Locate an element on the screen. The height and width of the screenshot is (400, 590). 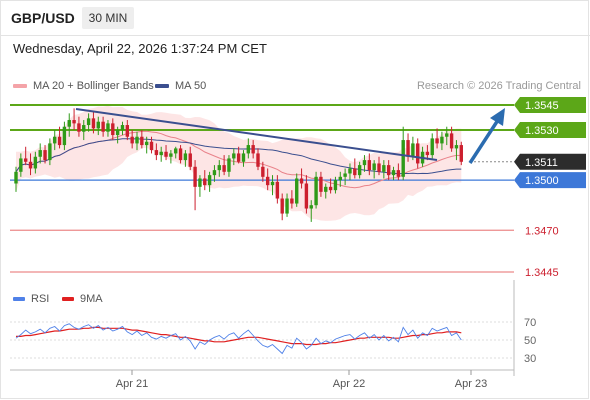
level-label-text: 1.3511 is located at coordinates (541, 163).